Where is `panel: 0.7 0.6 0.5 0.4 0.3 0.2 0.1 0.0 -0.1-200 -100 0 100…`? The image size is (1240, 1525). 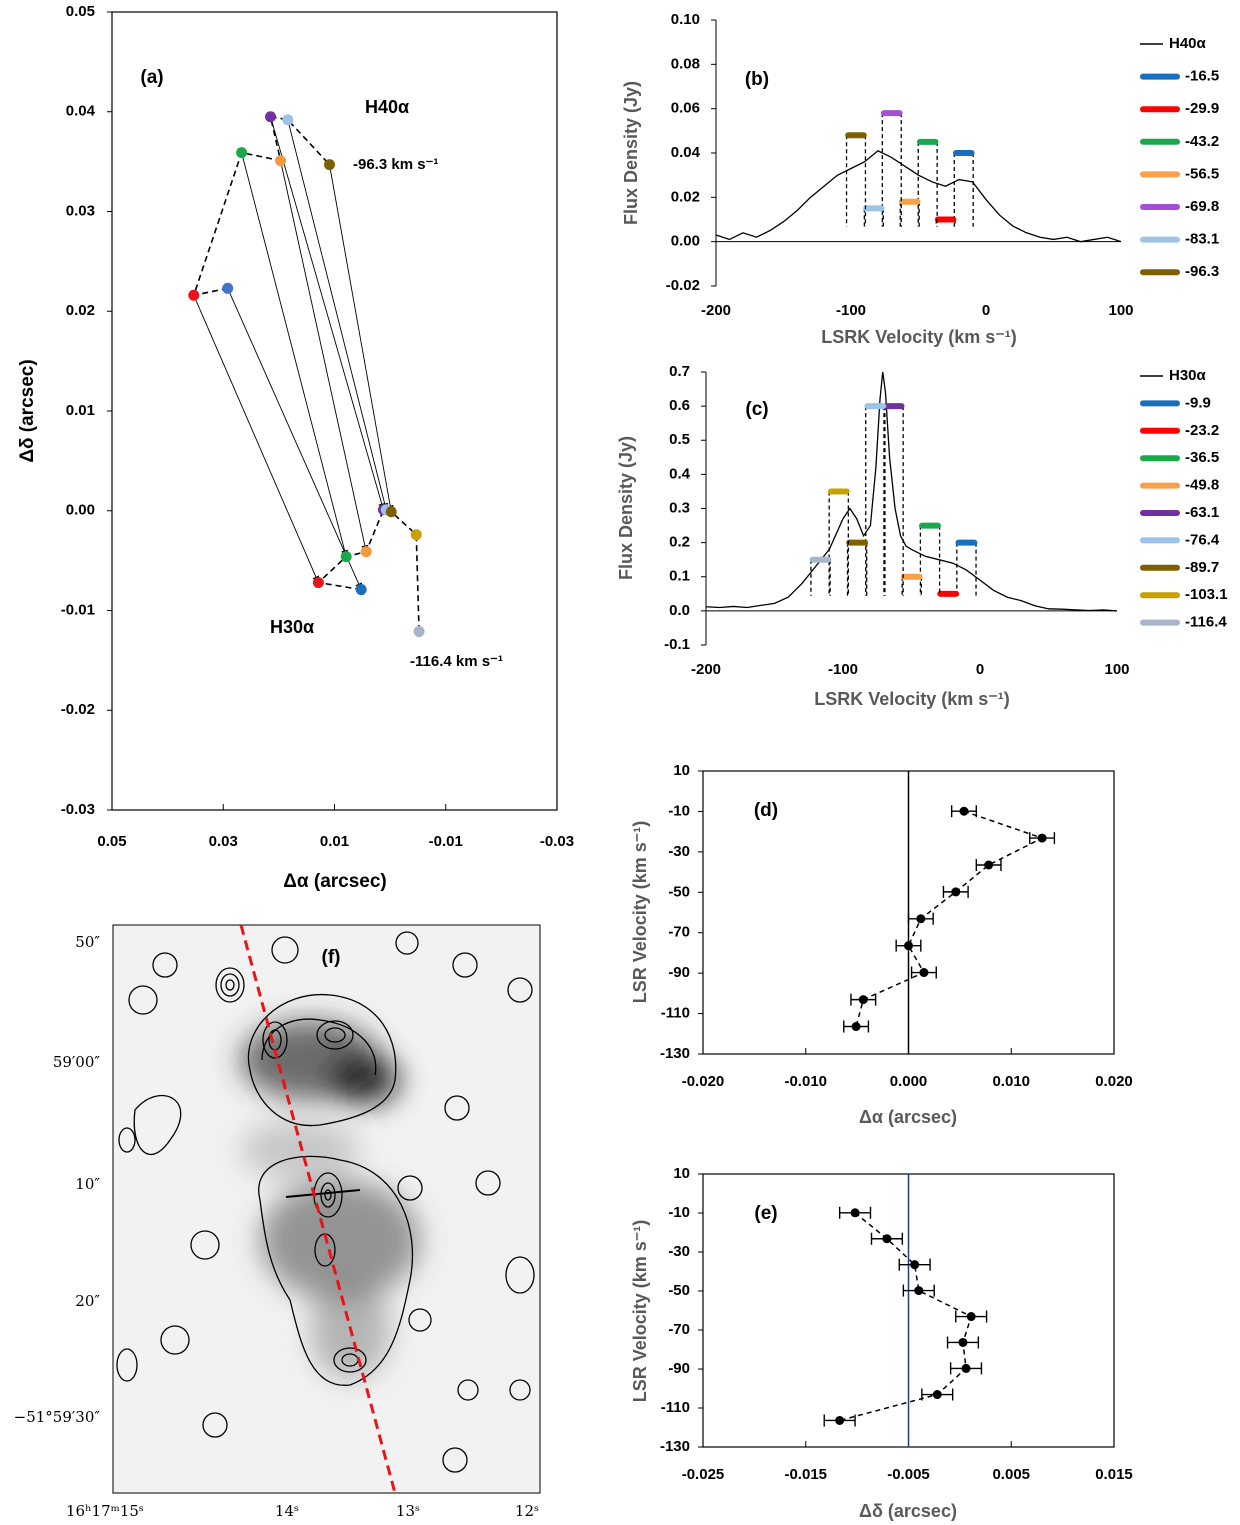 panel: 0.7 0.6 0.5 0.4 0.3 0.2 0.1 0.0 -0.1-200 -100 0 100… is located at coordinates (922, 536).